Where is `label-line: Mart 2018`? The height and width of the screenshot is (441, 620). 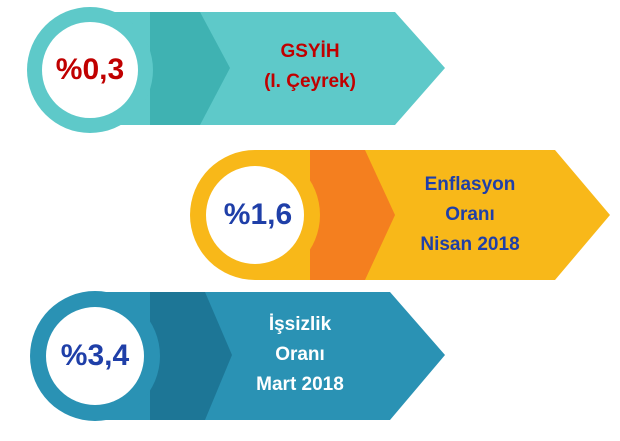
label-line: Mart 2018 is located at coordinates (300, 384).